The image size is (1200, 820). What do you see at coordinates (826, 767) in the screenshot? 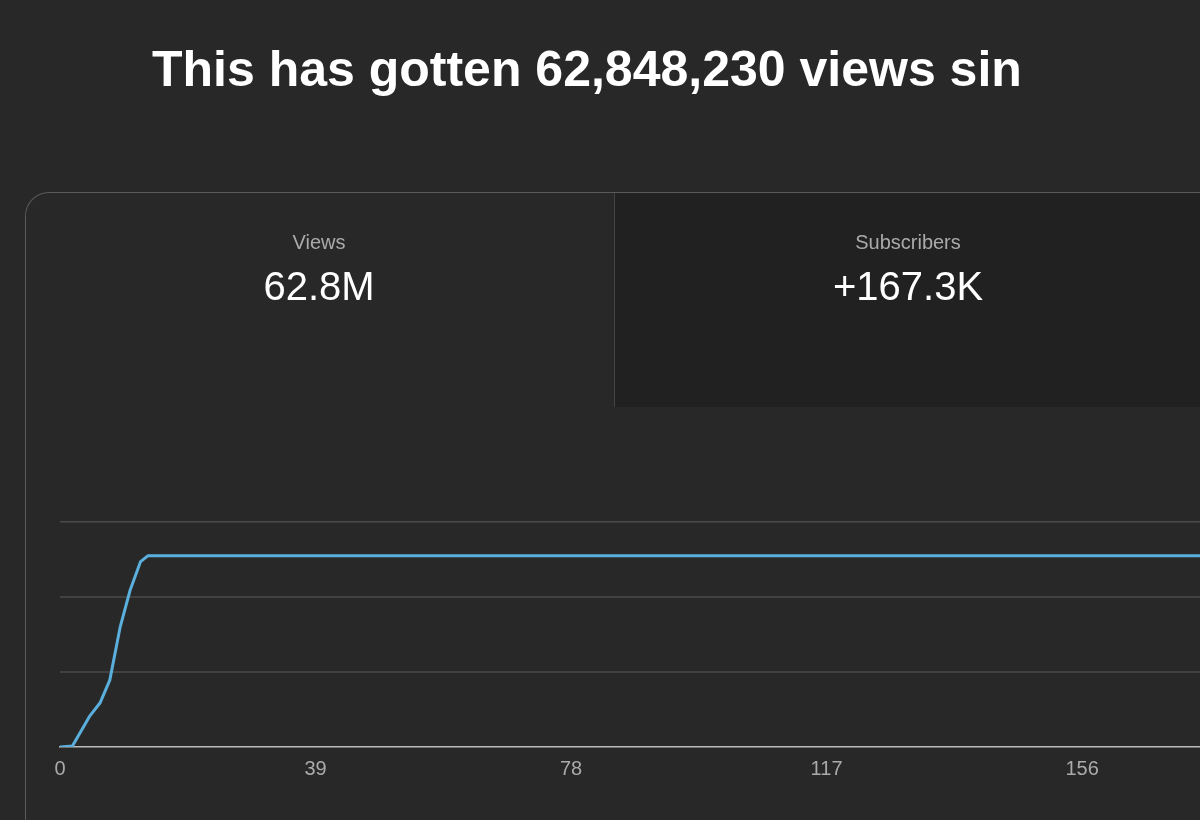
I see `x-tick-label: 117` at bounding box center [826, 767].